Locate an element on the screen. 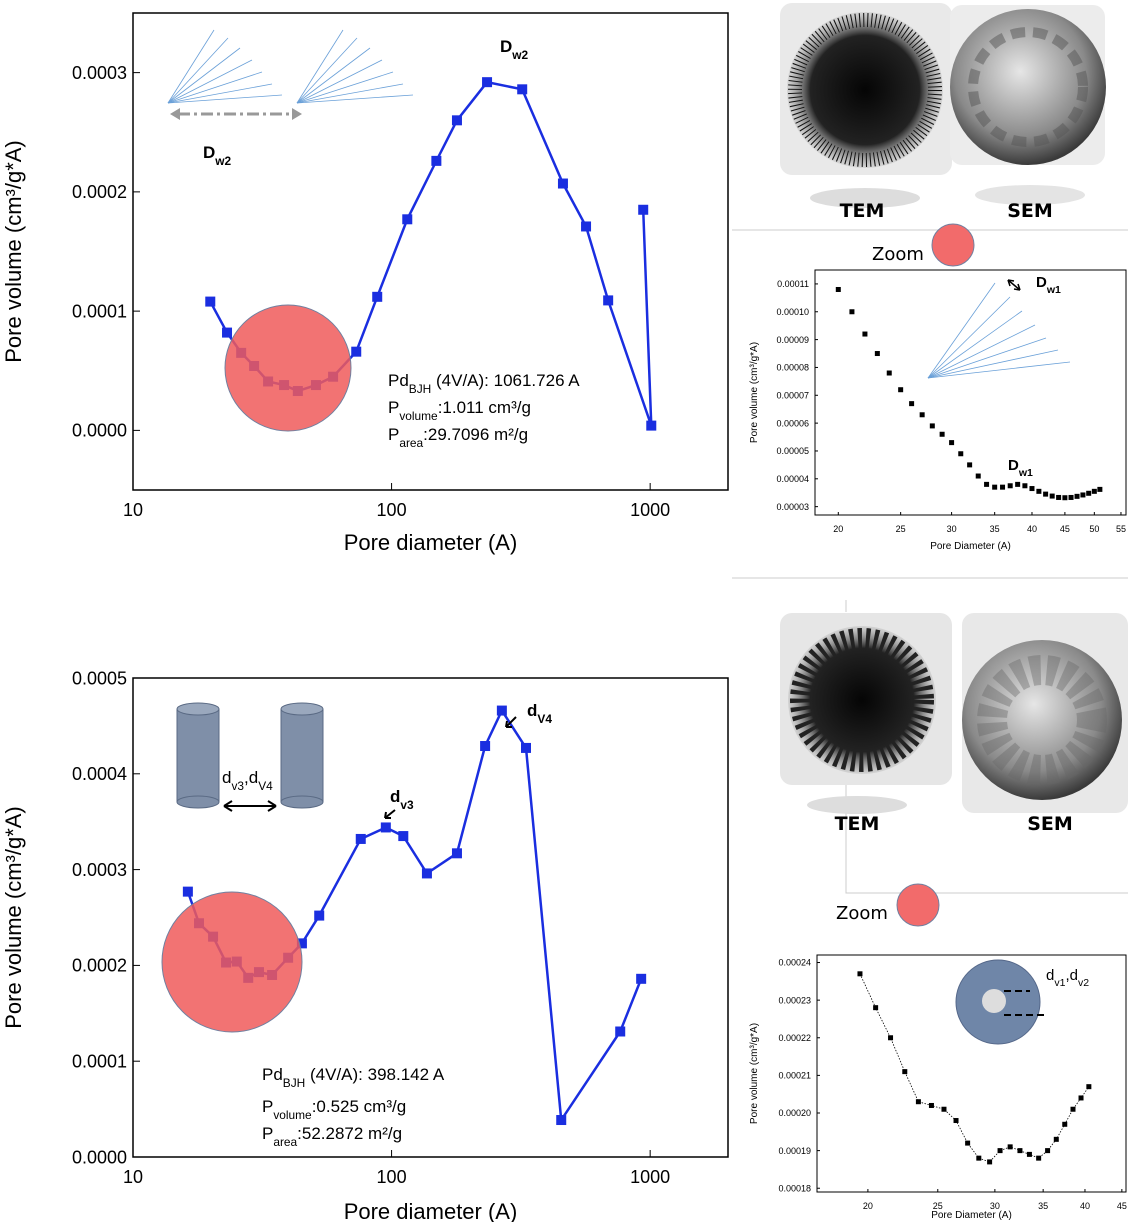 Image resolution: width=1128 pixels, height=1227 pixels. annotation: PdBJH (4V/A): 1061.726 A is located at coordinates (484, 383).